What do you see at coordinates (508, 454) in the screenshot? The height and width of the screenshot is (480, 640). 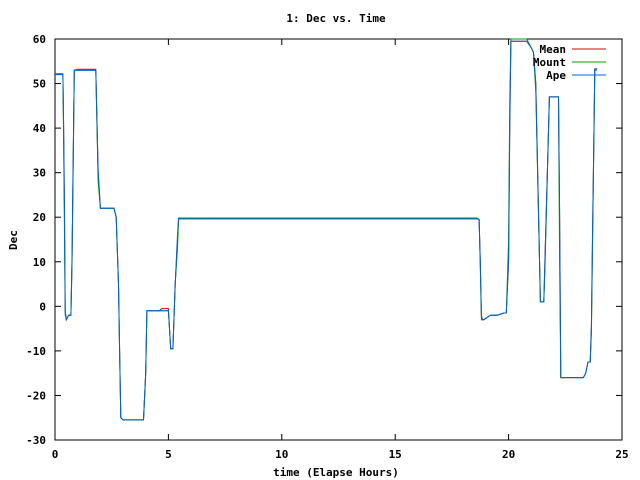 I see `x-tick-label: 20` at bounding box center [508, 454].